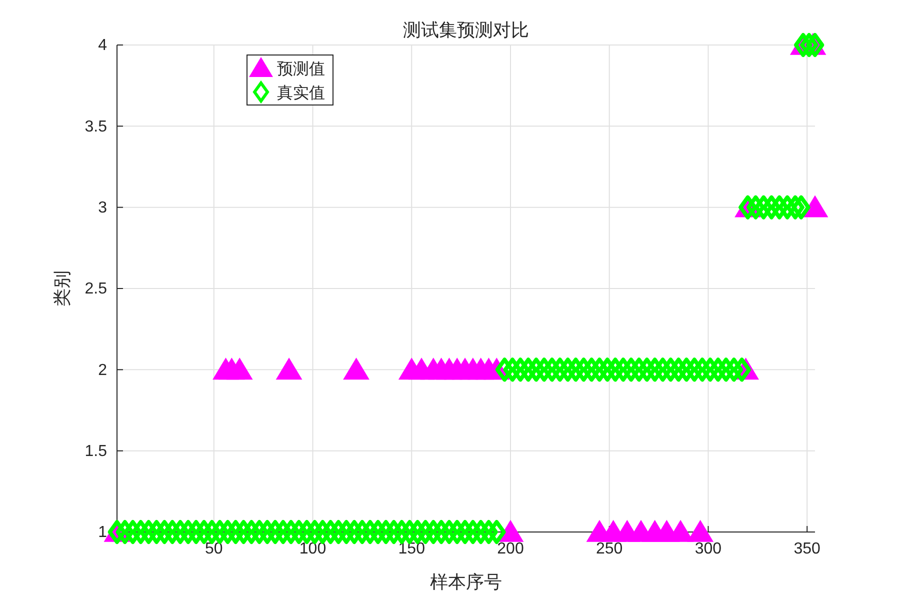 The image size is (900, 600). I want to click on legend-label: 预测值, so click(301, 69).